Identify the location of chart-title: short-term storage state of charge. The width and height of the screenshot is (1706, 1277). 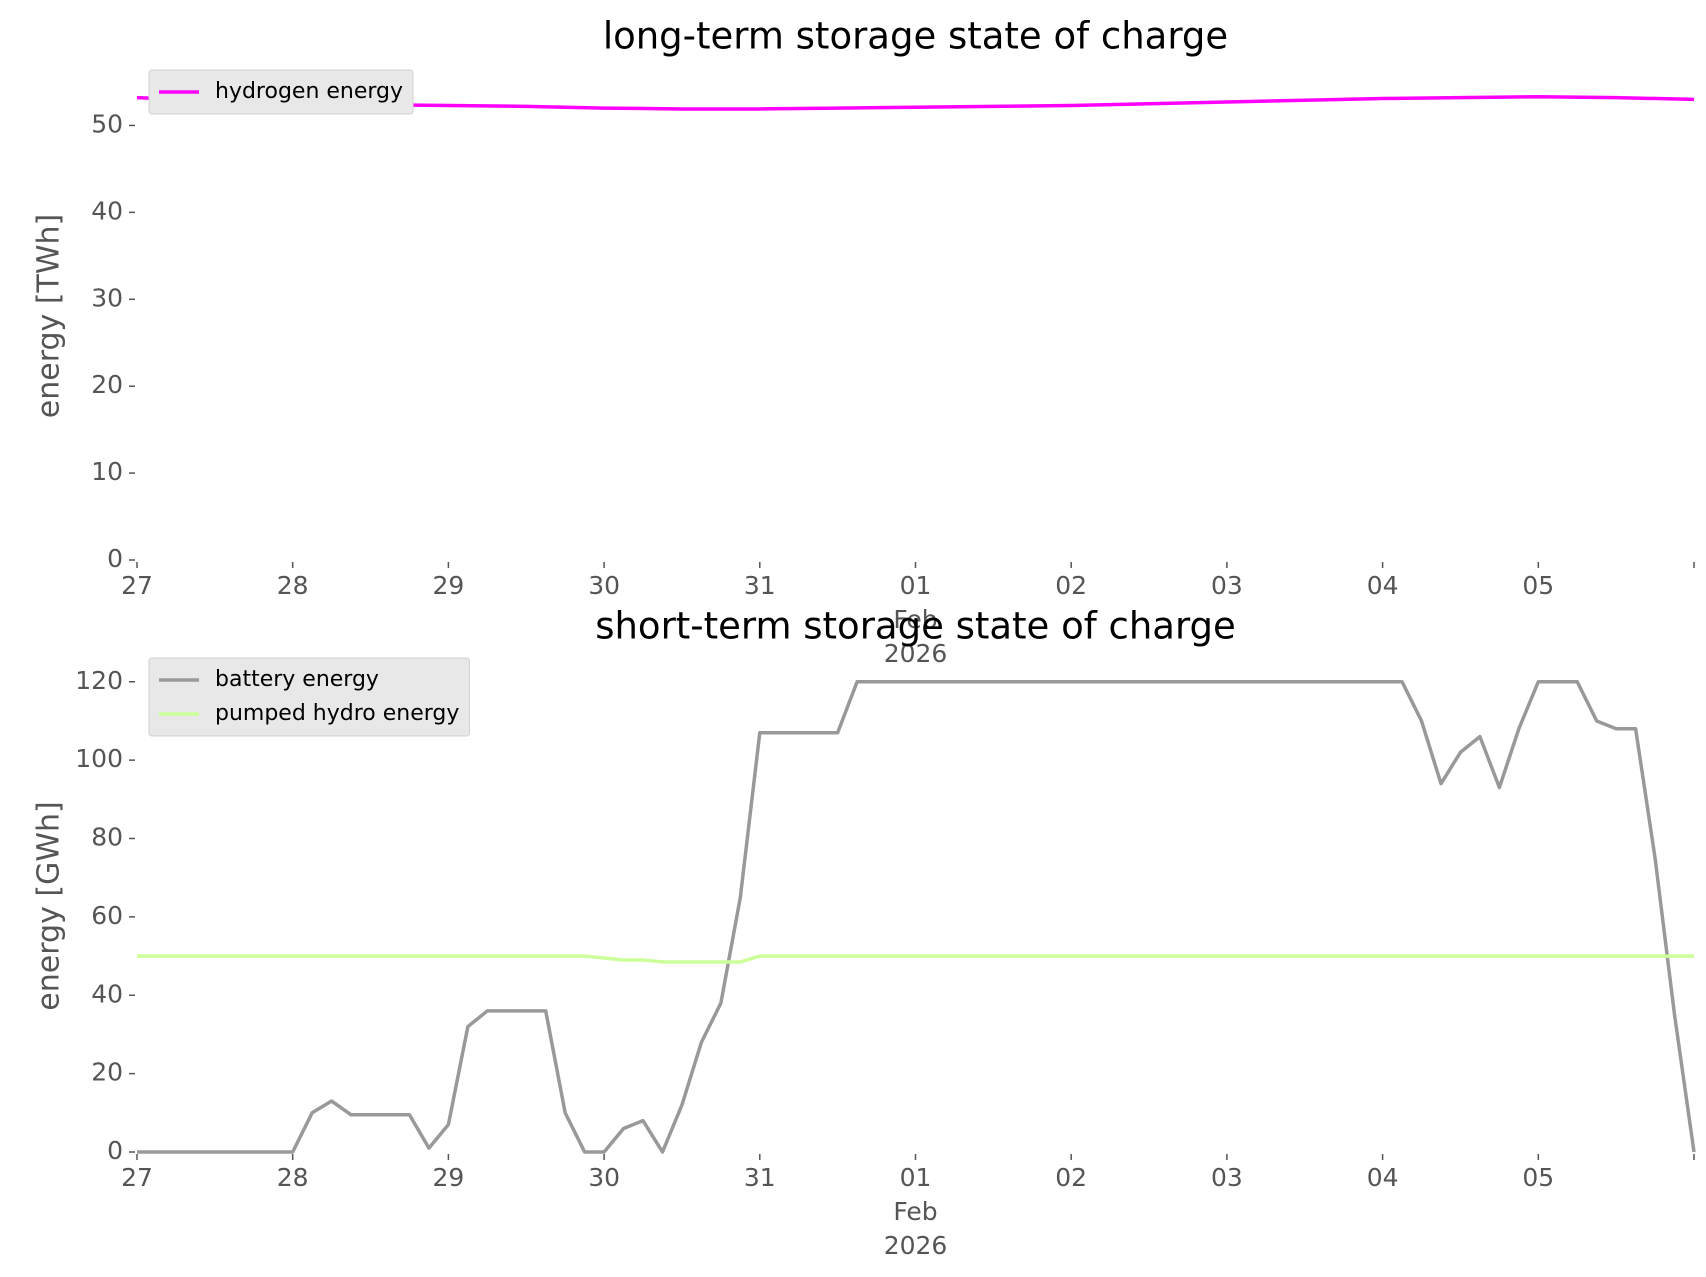
(915, 626).